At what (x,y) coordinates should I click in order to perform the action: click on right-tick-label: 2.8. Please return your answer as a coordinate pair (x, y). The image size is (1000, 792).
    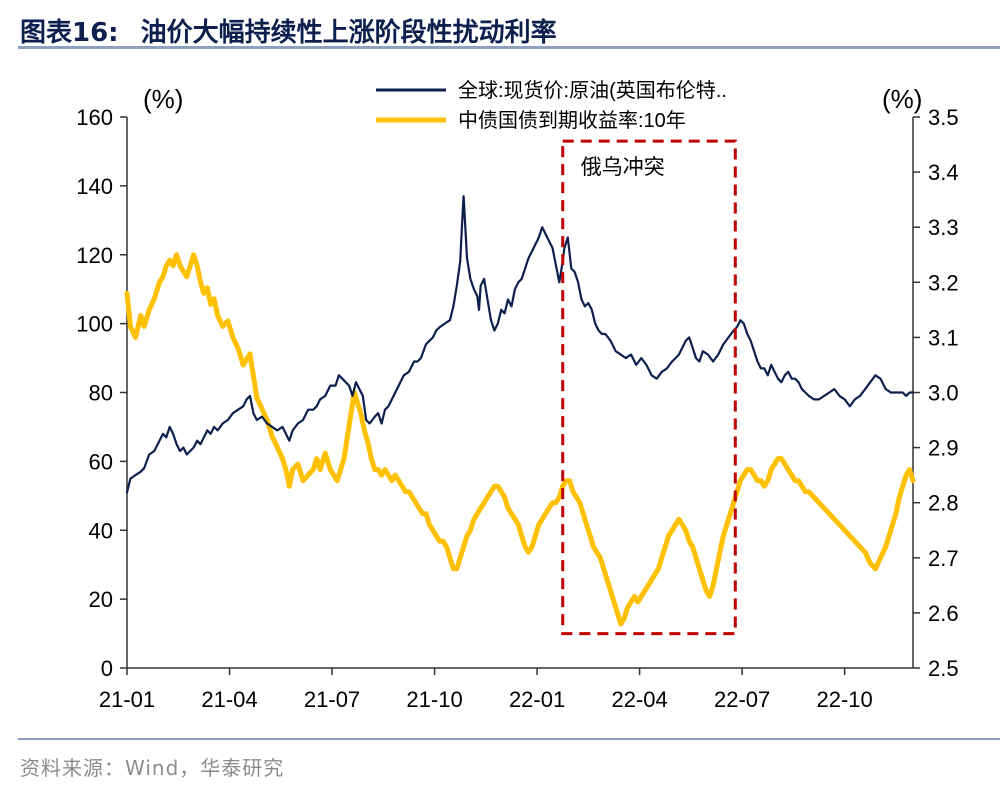
    Looking at the image, I should click on (943, 503).